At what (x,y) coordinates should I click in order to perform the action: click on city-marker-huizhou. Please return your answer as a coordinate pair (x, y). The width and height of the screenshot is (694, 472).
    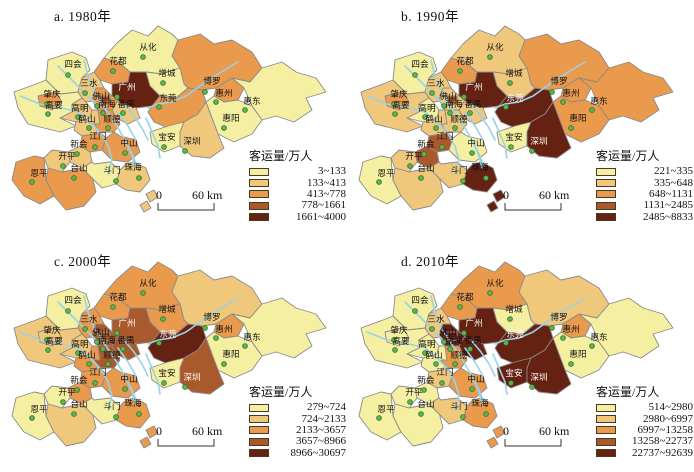
    Looking at the image, I should click on (563, 102).